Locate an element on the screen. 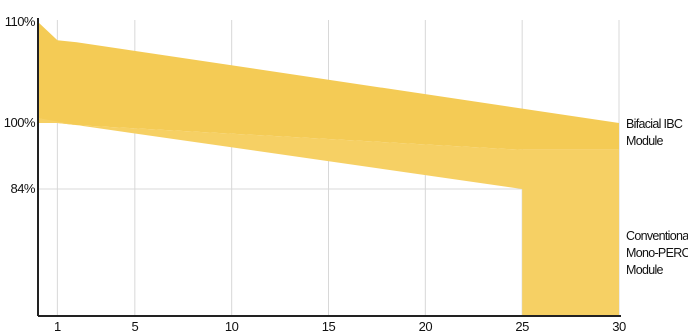 This screenshot has width=688, height=335. x-tick-label-5: 5 is located at coordinates (134, 326).